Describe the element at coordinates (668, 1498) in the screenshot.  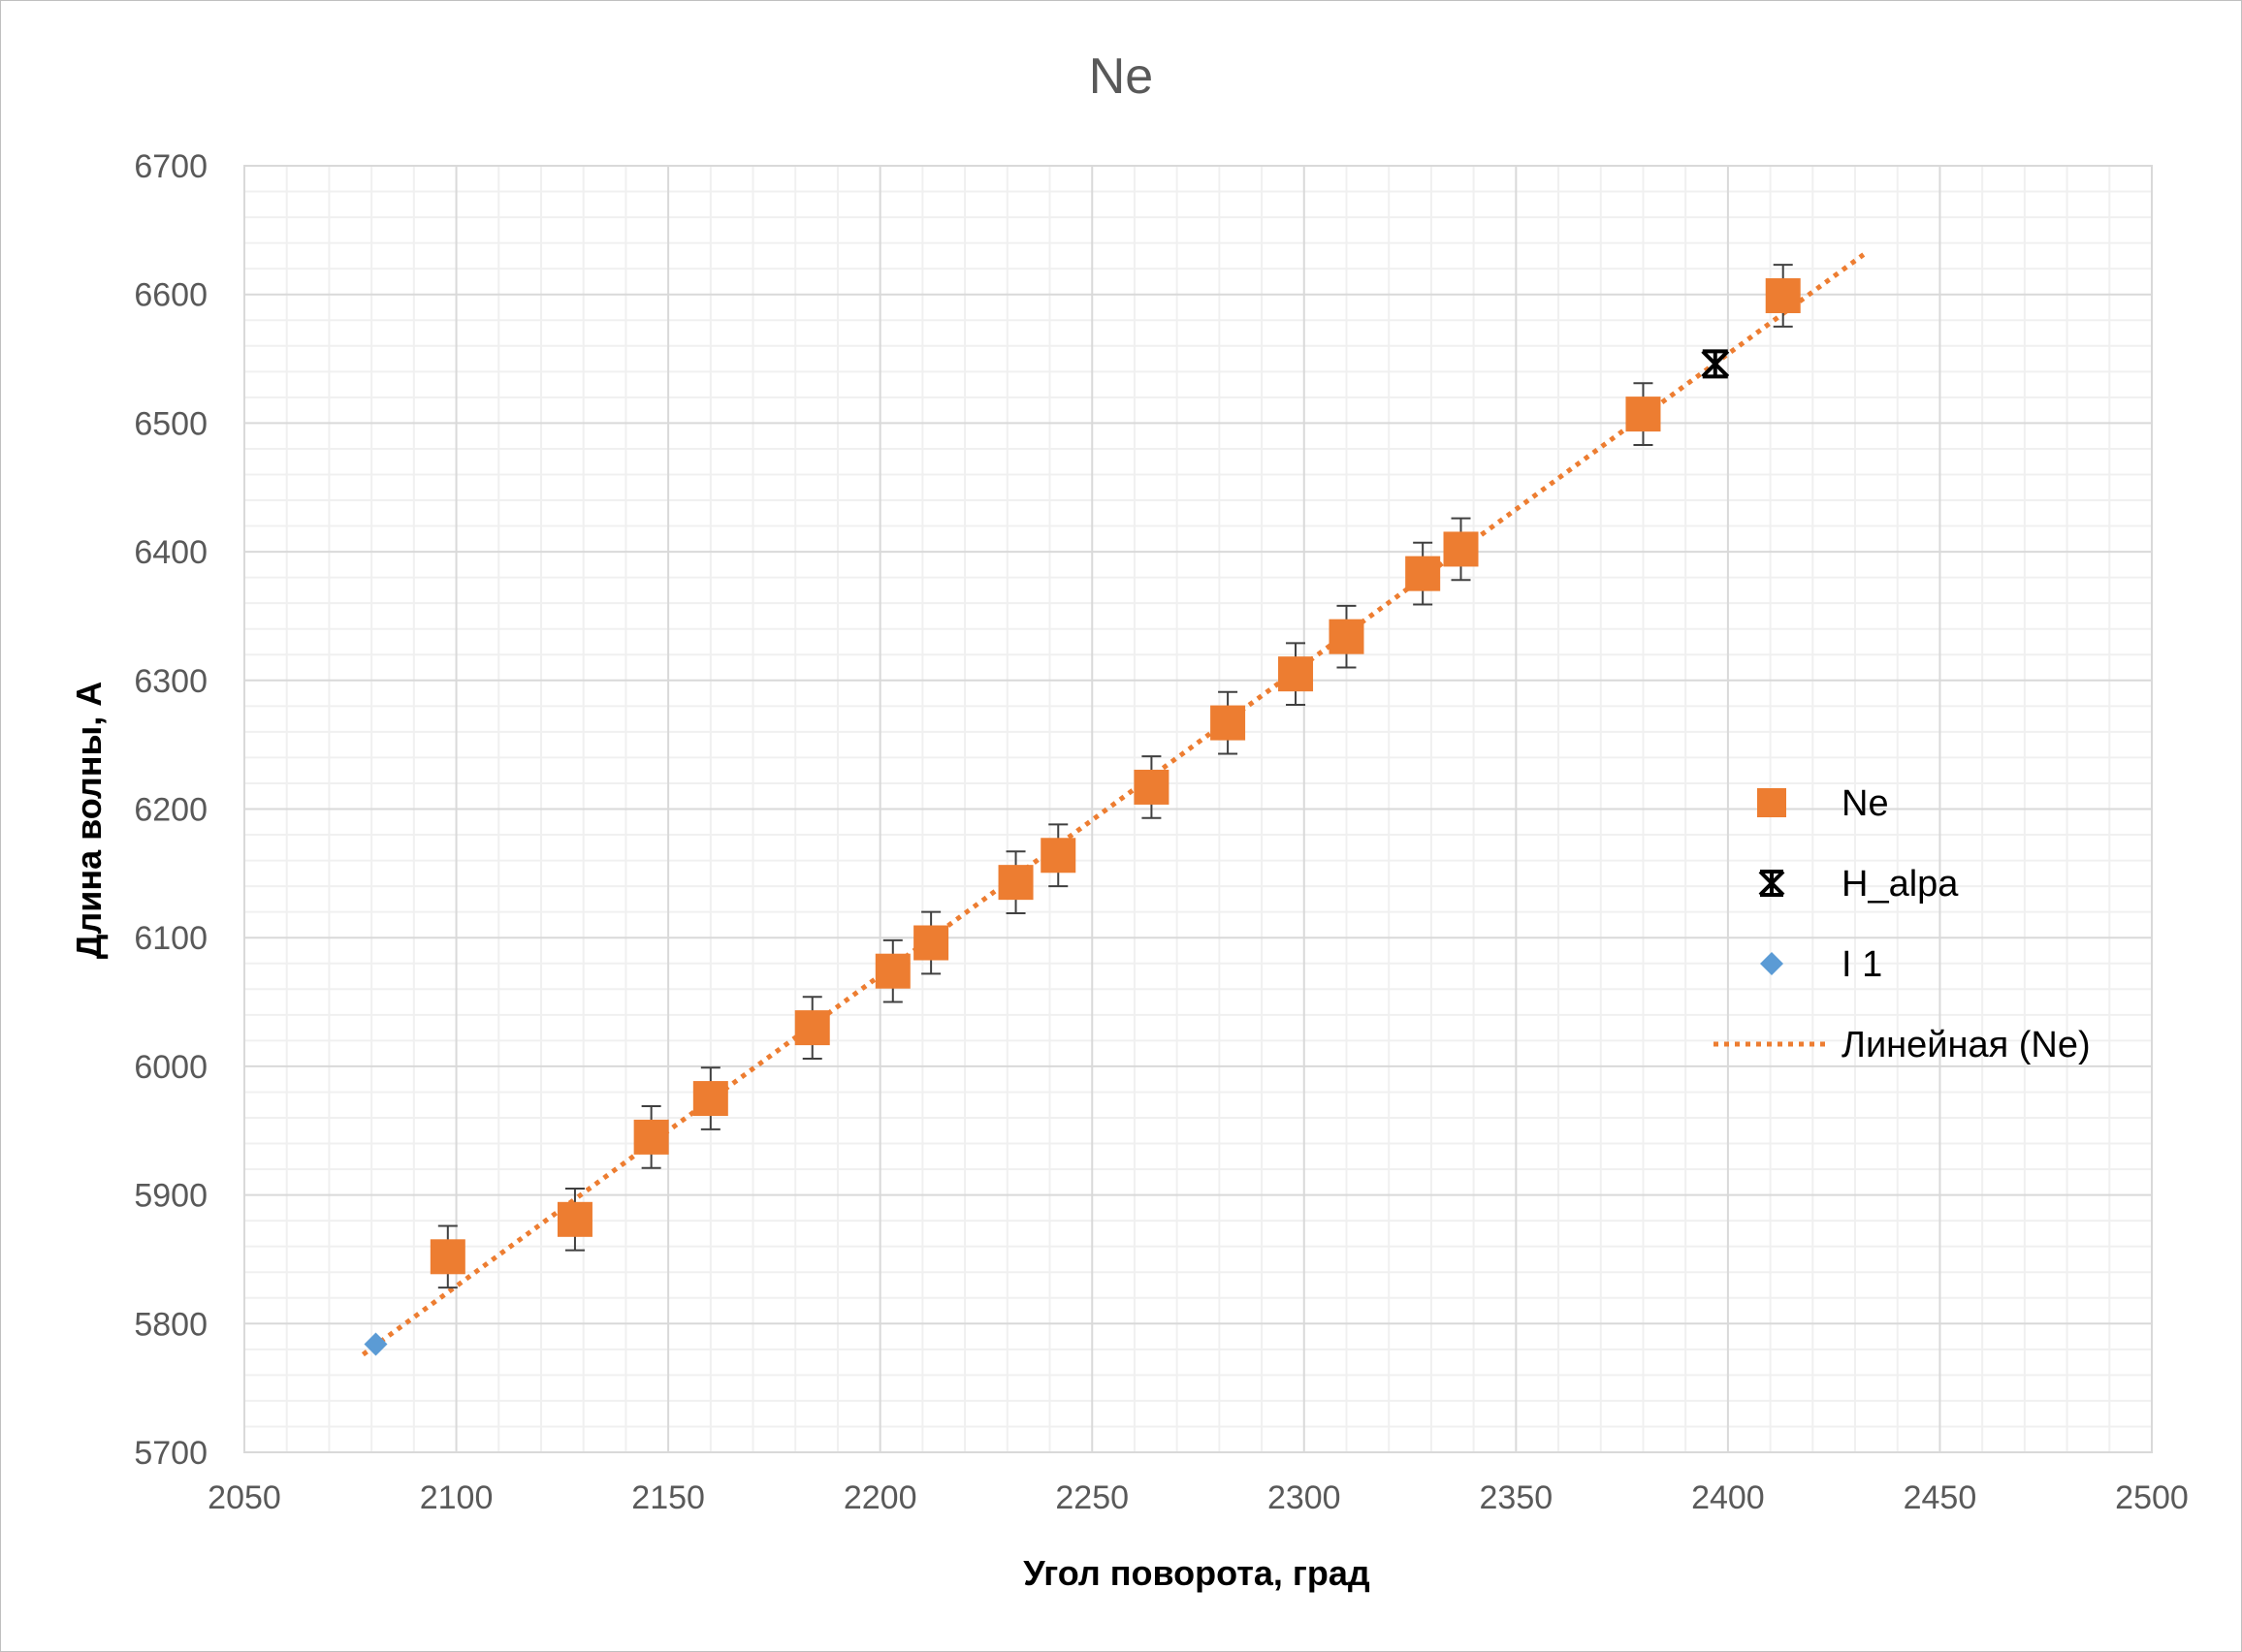
I see `x-tick-label: 2150` at that location.